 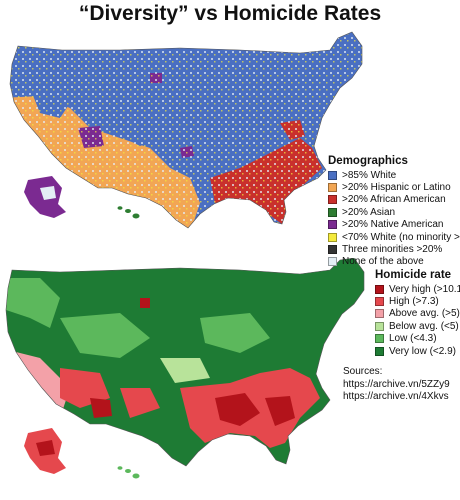 I want to click on legend-item: >20% African American, so click(x=394, y=200).